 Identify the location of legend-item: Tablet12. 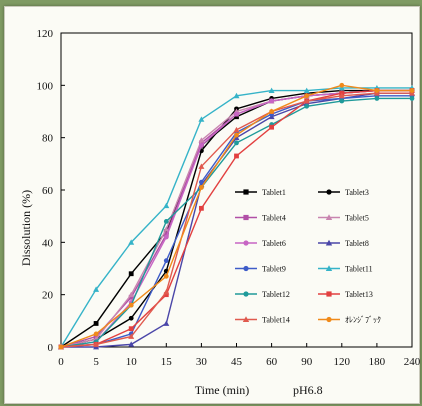
(262, 294).